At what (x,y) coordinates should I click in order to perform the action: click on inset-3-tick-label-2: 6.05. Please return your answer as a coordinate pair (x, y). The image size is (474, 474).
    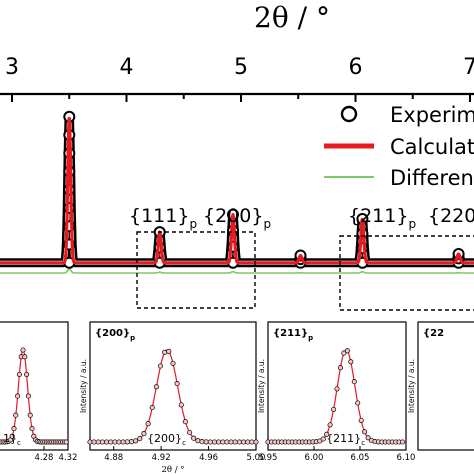
    Looking at the image, I should click on (360, 458).